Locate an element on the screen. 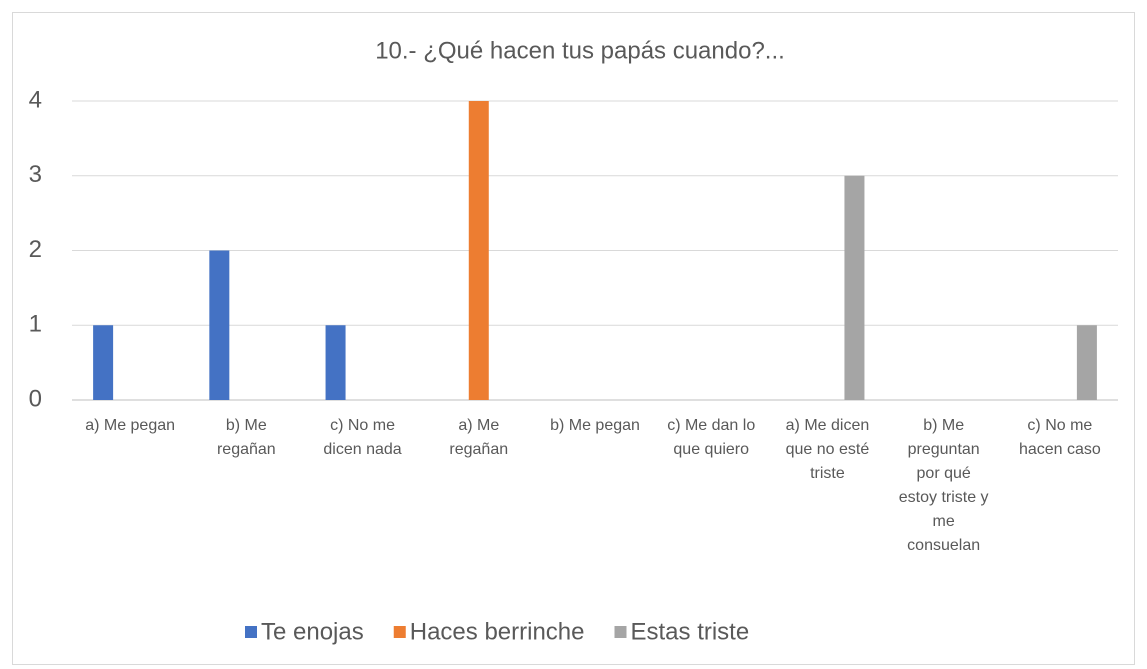 The image size is (1147, 669). legend-label: Estas triste is located at coordinates (690, 631).